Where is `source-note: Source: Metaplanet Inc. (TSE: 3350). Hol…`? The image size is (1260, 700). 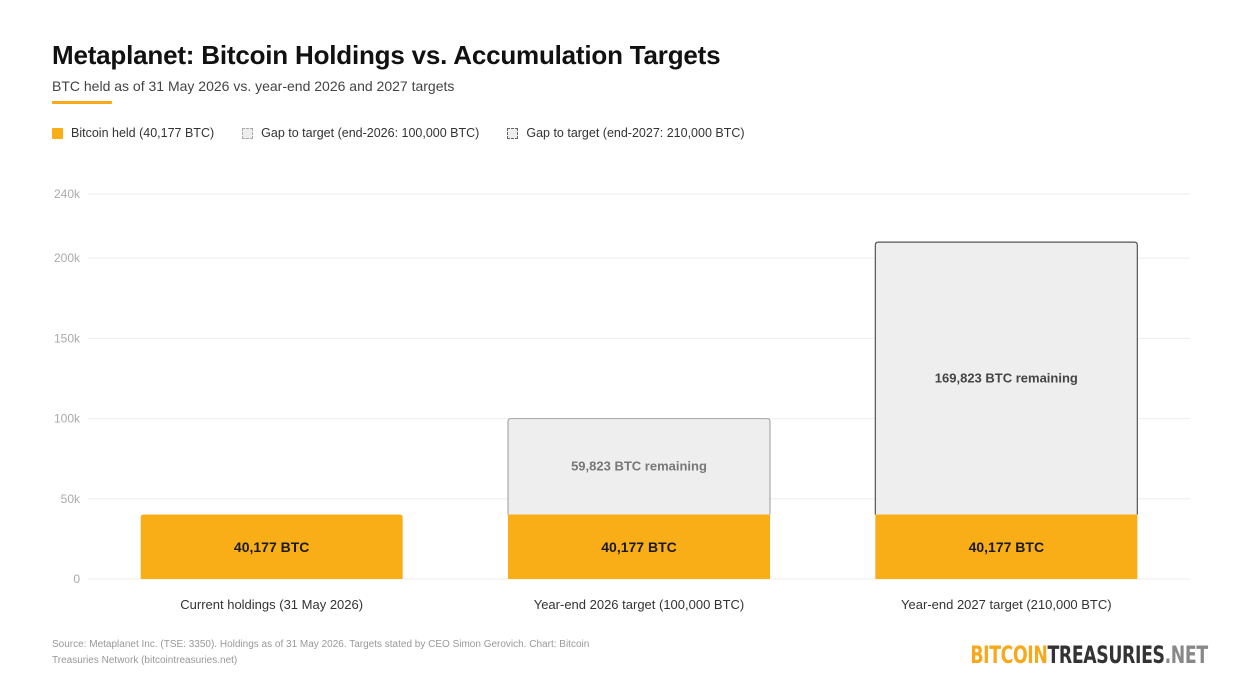 source-note: Source: Metaplanet Inc. (TSE: 3350). Hol… is located at coordinates (321, 652).